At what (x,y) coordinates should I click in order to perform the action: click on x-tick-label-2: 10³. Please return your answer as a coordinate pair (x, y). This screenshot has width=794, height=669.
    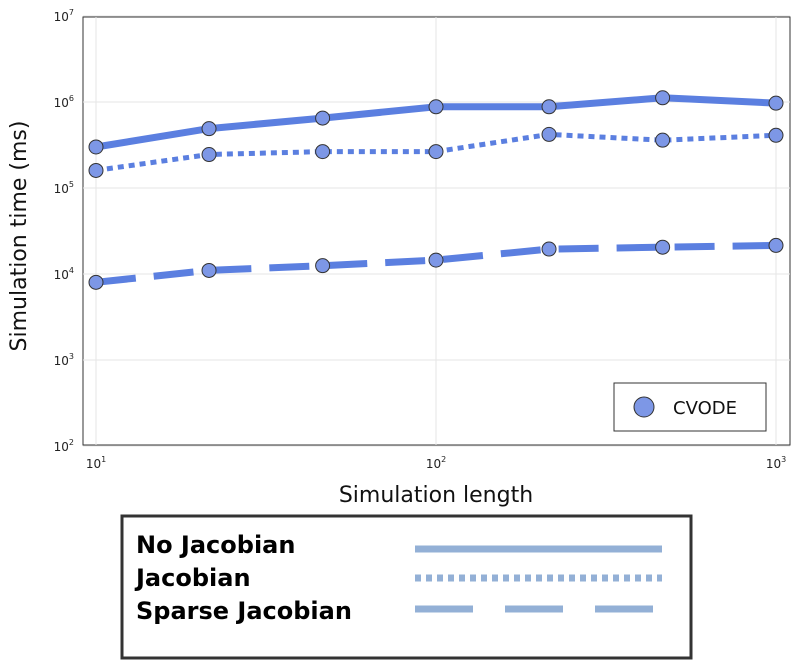
    Looking at the image, I should click on (776, 463).